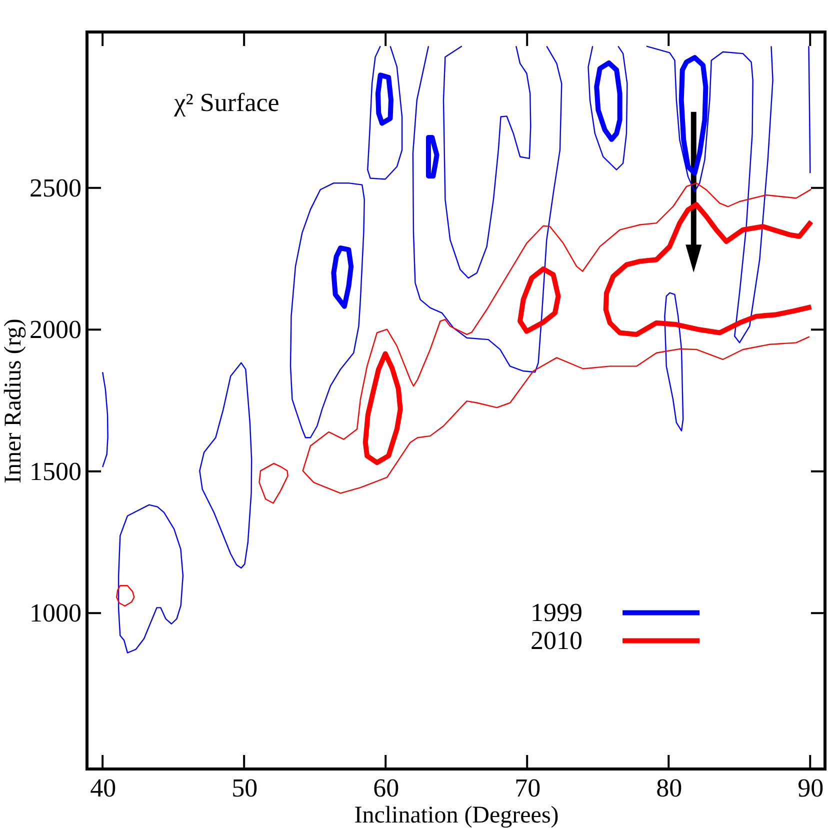 The height and width of the screenshot is (832, 830). What do you see at coordinates (13, 401) in the screenshot?
I see `y-axis-title: Inner Radius (rg)` at bounding box center [13, 401].